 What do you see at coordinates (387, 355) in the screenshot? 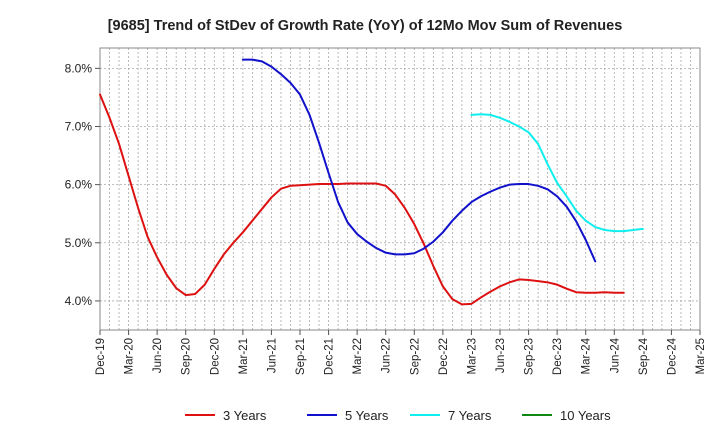
I see `x-tick-label: Jun-22` at bounding box center [387, 355].